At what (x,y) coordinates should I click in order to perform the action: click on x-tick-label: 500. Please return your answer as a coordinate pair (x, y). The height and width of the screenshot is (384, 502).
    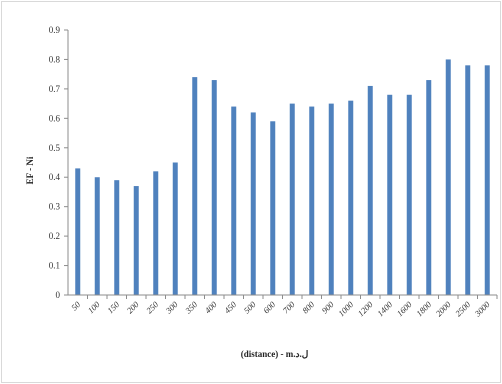
    Looking at the image, I should click on (250, 307).